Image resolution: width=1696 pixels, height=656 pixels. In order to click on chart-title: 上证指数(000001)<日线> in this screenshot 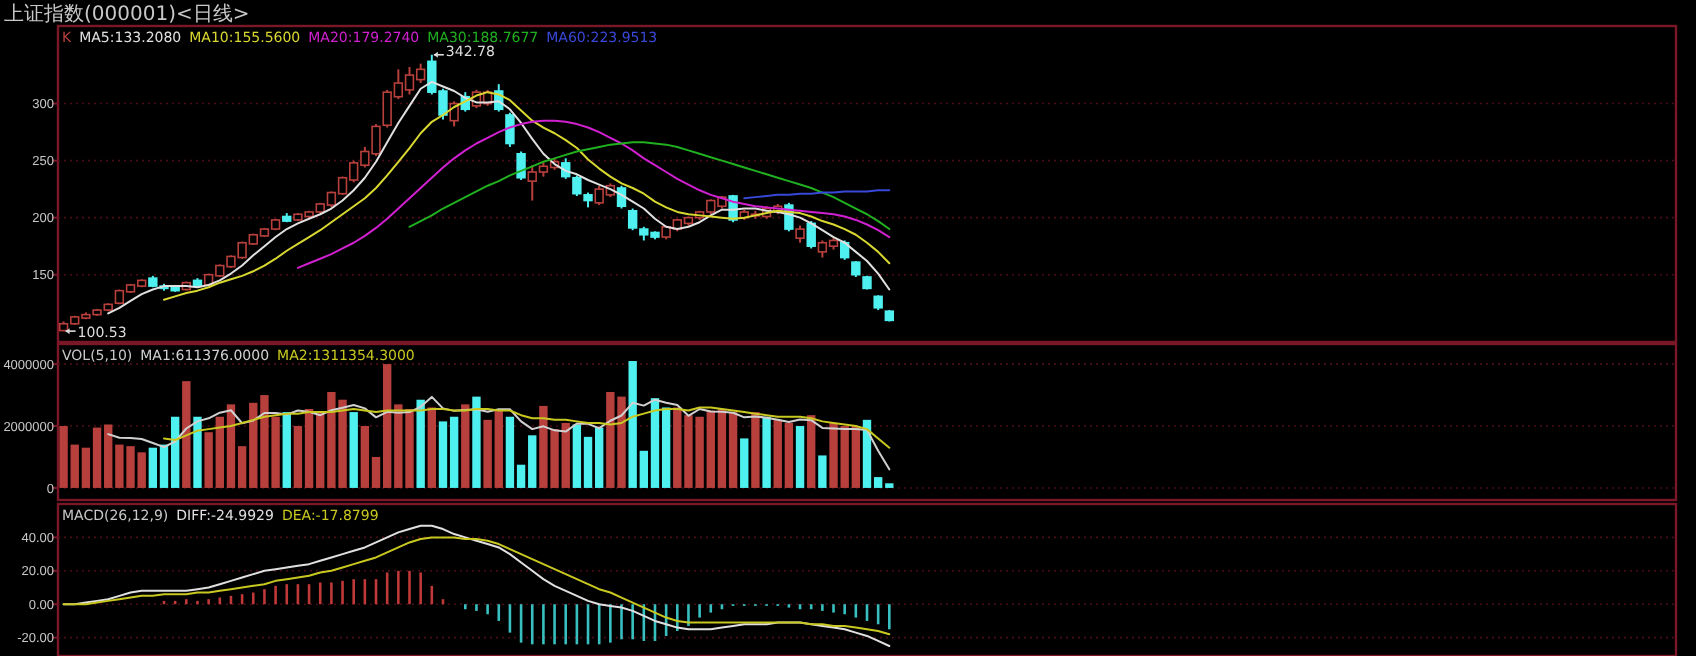, I will do `click(127, 14)`.